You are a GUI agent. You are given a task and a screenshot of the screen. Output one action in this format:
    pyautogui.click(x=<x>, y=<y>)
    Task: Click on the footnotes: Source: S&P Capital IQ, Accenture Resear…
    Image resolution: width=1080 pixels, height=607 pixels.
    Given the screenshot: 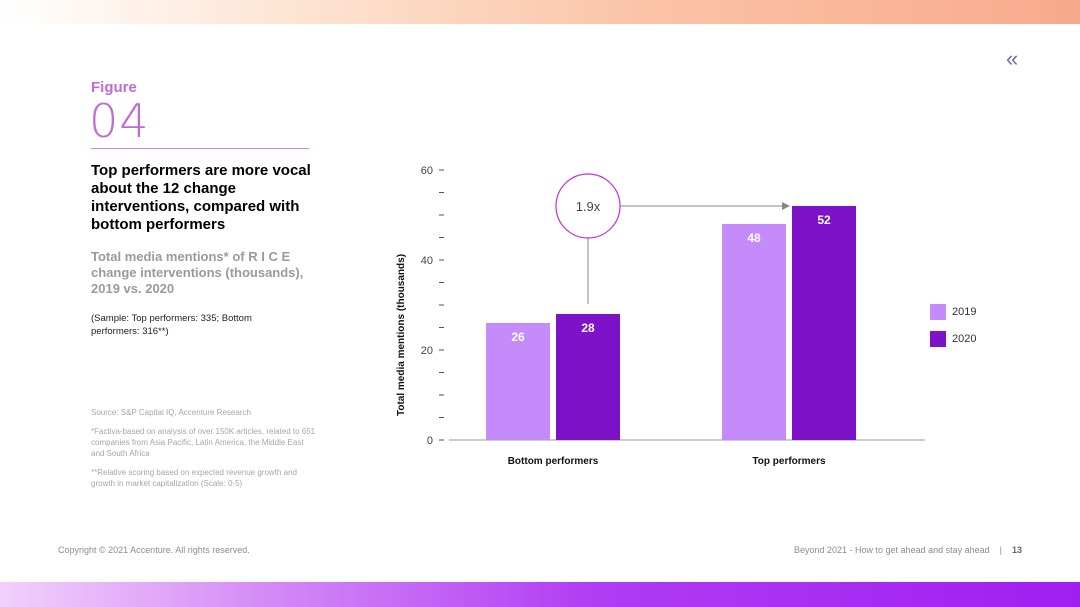 What is the action you would take?
    pyautogui.click(x=203, y=452)
    